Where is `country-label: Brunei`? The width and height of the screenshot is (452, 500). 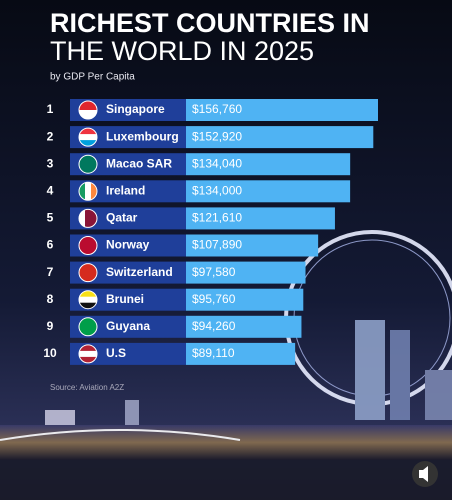
country-label: Brunei is located at coordinates (125, 299).